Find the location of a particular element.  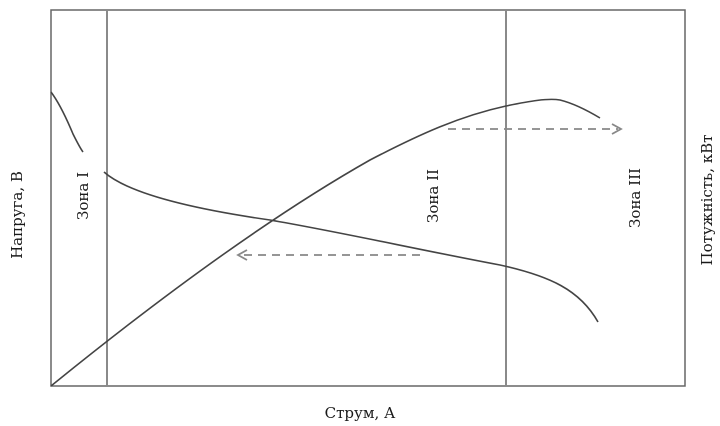

zone-1-label: Зона I is located at coordinates (83, 196).